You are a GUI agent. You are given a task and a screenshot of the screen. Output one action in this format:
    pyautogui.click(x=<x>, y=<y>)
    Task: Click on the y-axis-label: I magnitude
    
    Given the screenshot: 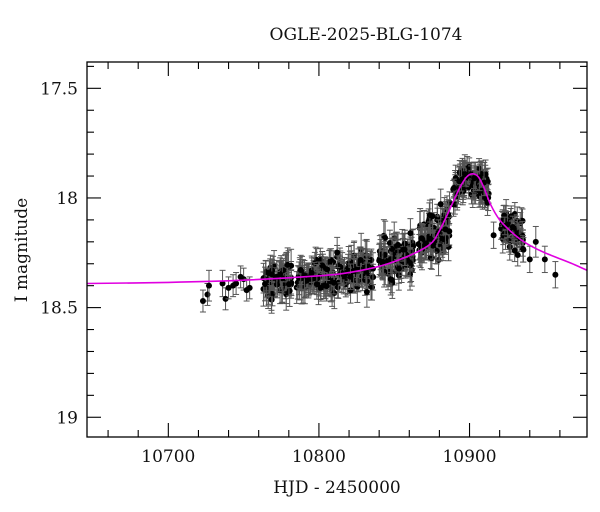 What is the action you would take?
    pyautogui.click(x=22, y=250)
    